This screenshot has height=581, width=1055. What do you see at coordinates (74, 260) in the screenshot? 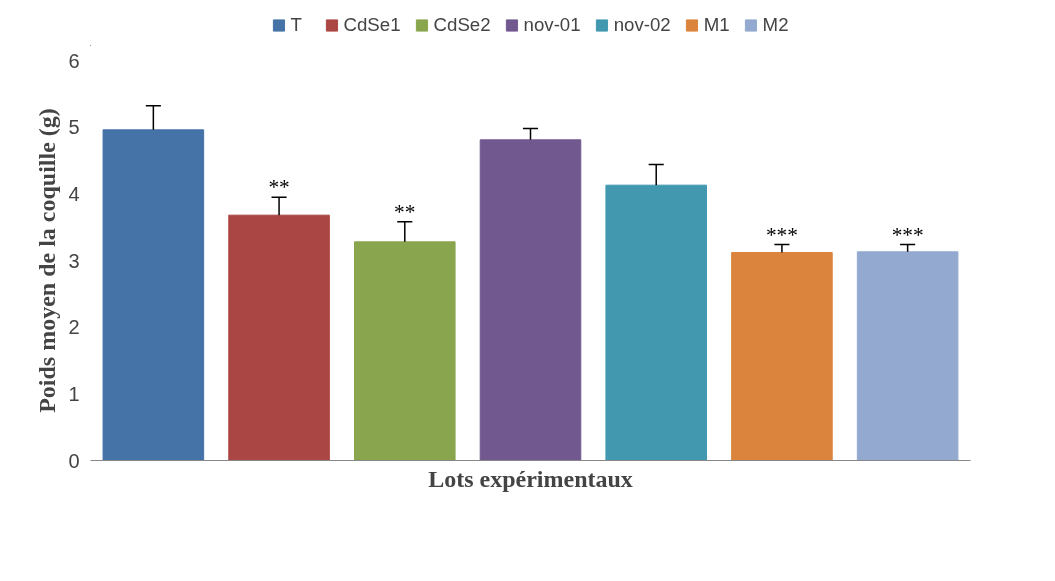
I see `y-tick-label: 3` at bounding box center [74, 260].